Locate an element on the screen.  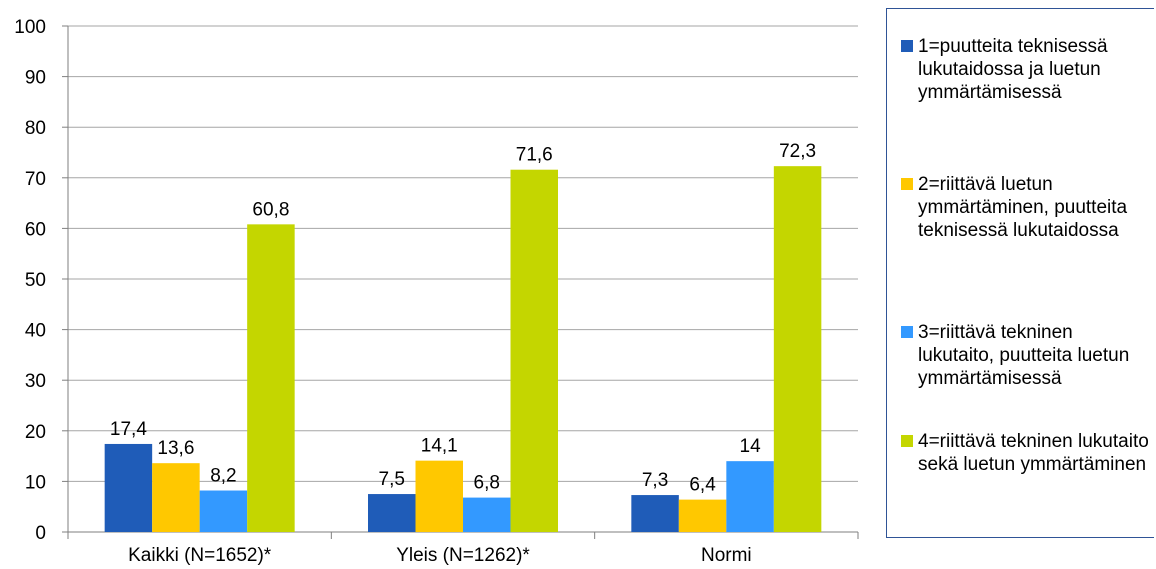
y-tick-label: 80 is located at coordinates (35, 128).